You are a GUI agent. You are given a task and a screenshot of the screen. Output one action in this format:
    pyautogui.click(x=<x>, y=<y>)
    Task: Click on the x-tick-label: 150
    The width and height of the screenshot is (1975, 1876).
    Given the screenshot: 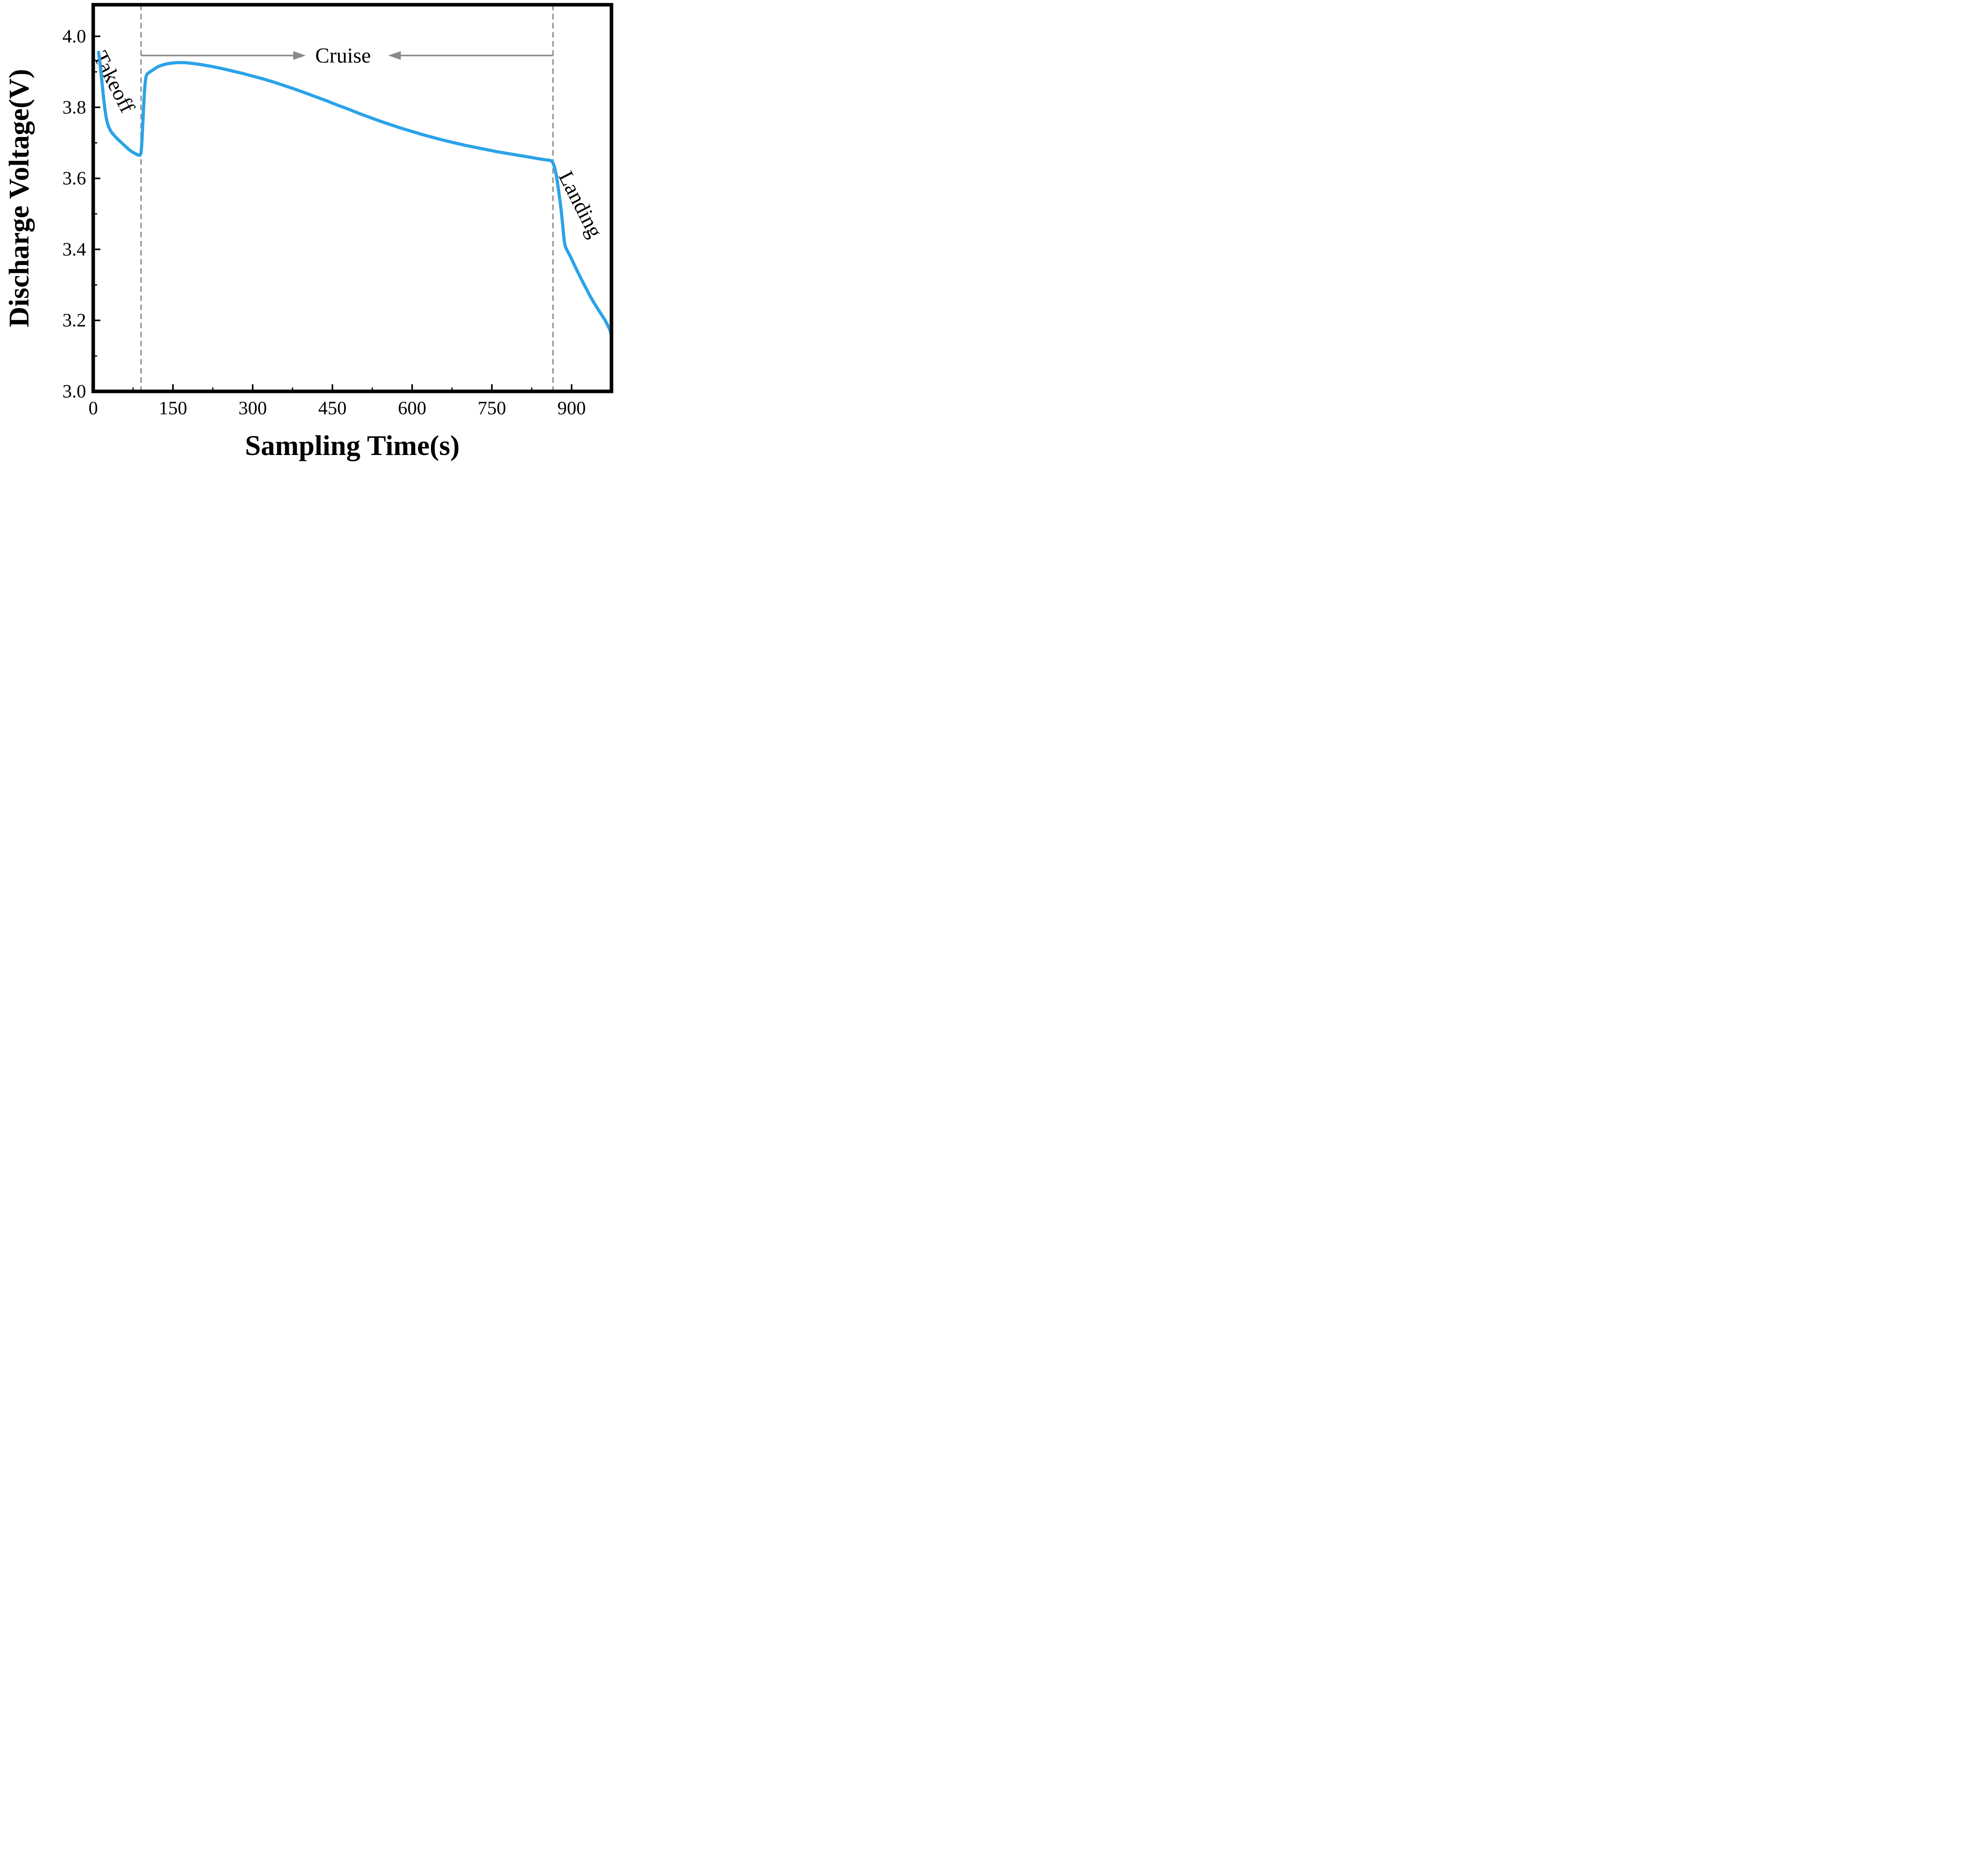 What is the action you would take?
    pyautogui.click(x=173, y=408)
    